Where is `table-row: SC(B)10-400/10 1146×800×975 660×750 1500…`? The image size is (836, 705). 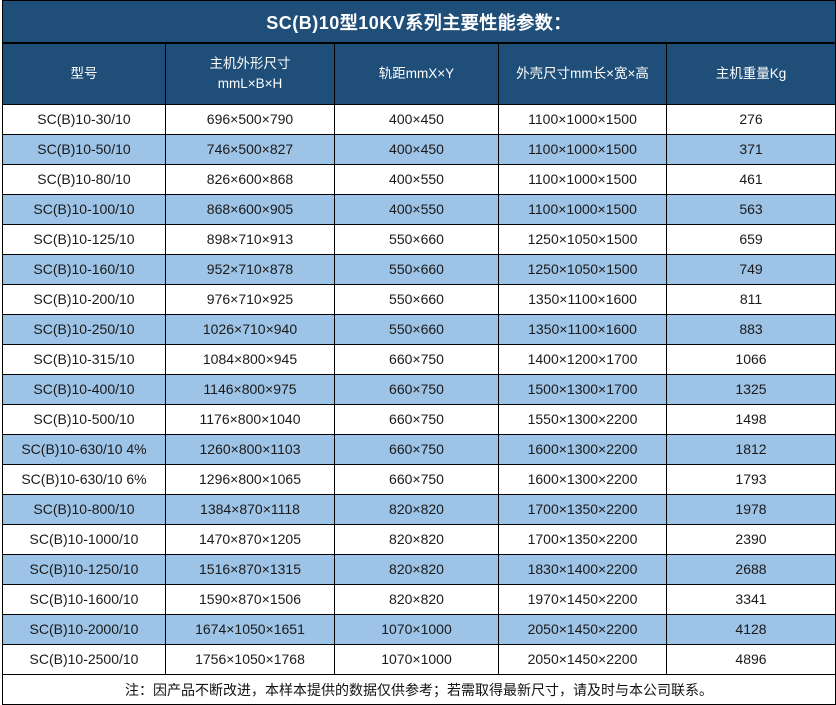 table-row: SC(B)10-400/10 1146×800×975 660×750 1500… is located at coordinates (419, 390).